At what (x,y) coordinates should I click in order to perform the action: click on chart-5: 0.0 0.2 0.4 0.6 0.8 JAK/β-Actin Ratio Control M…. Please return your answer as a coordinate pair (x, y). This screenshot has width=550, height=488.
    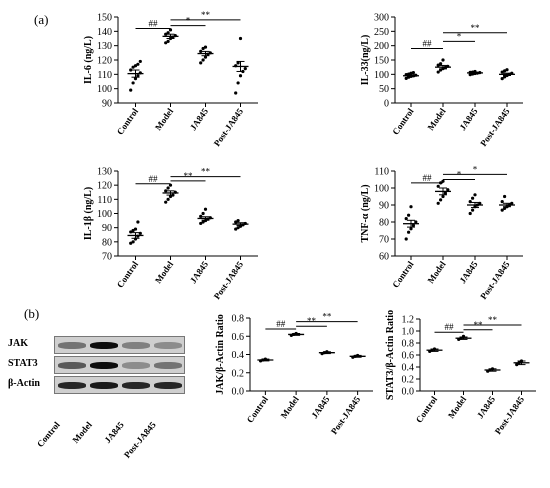
    Looking at the image, I should click on (294, 374).